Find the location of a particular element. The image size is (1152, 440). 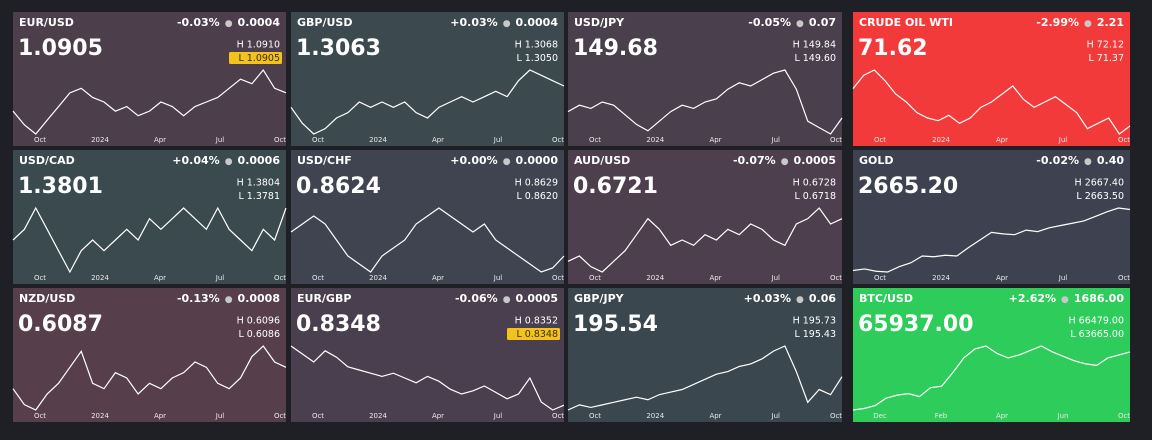

low: L 195.43 is located at coordinates (815, 334).